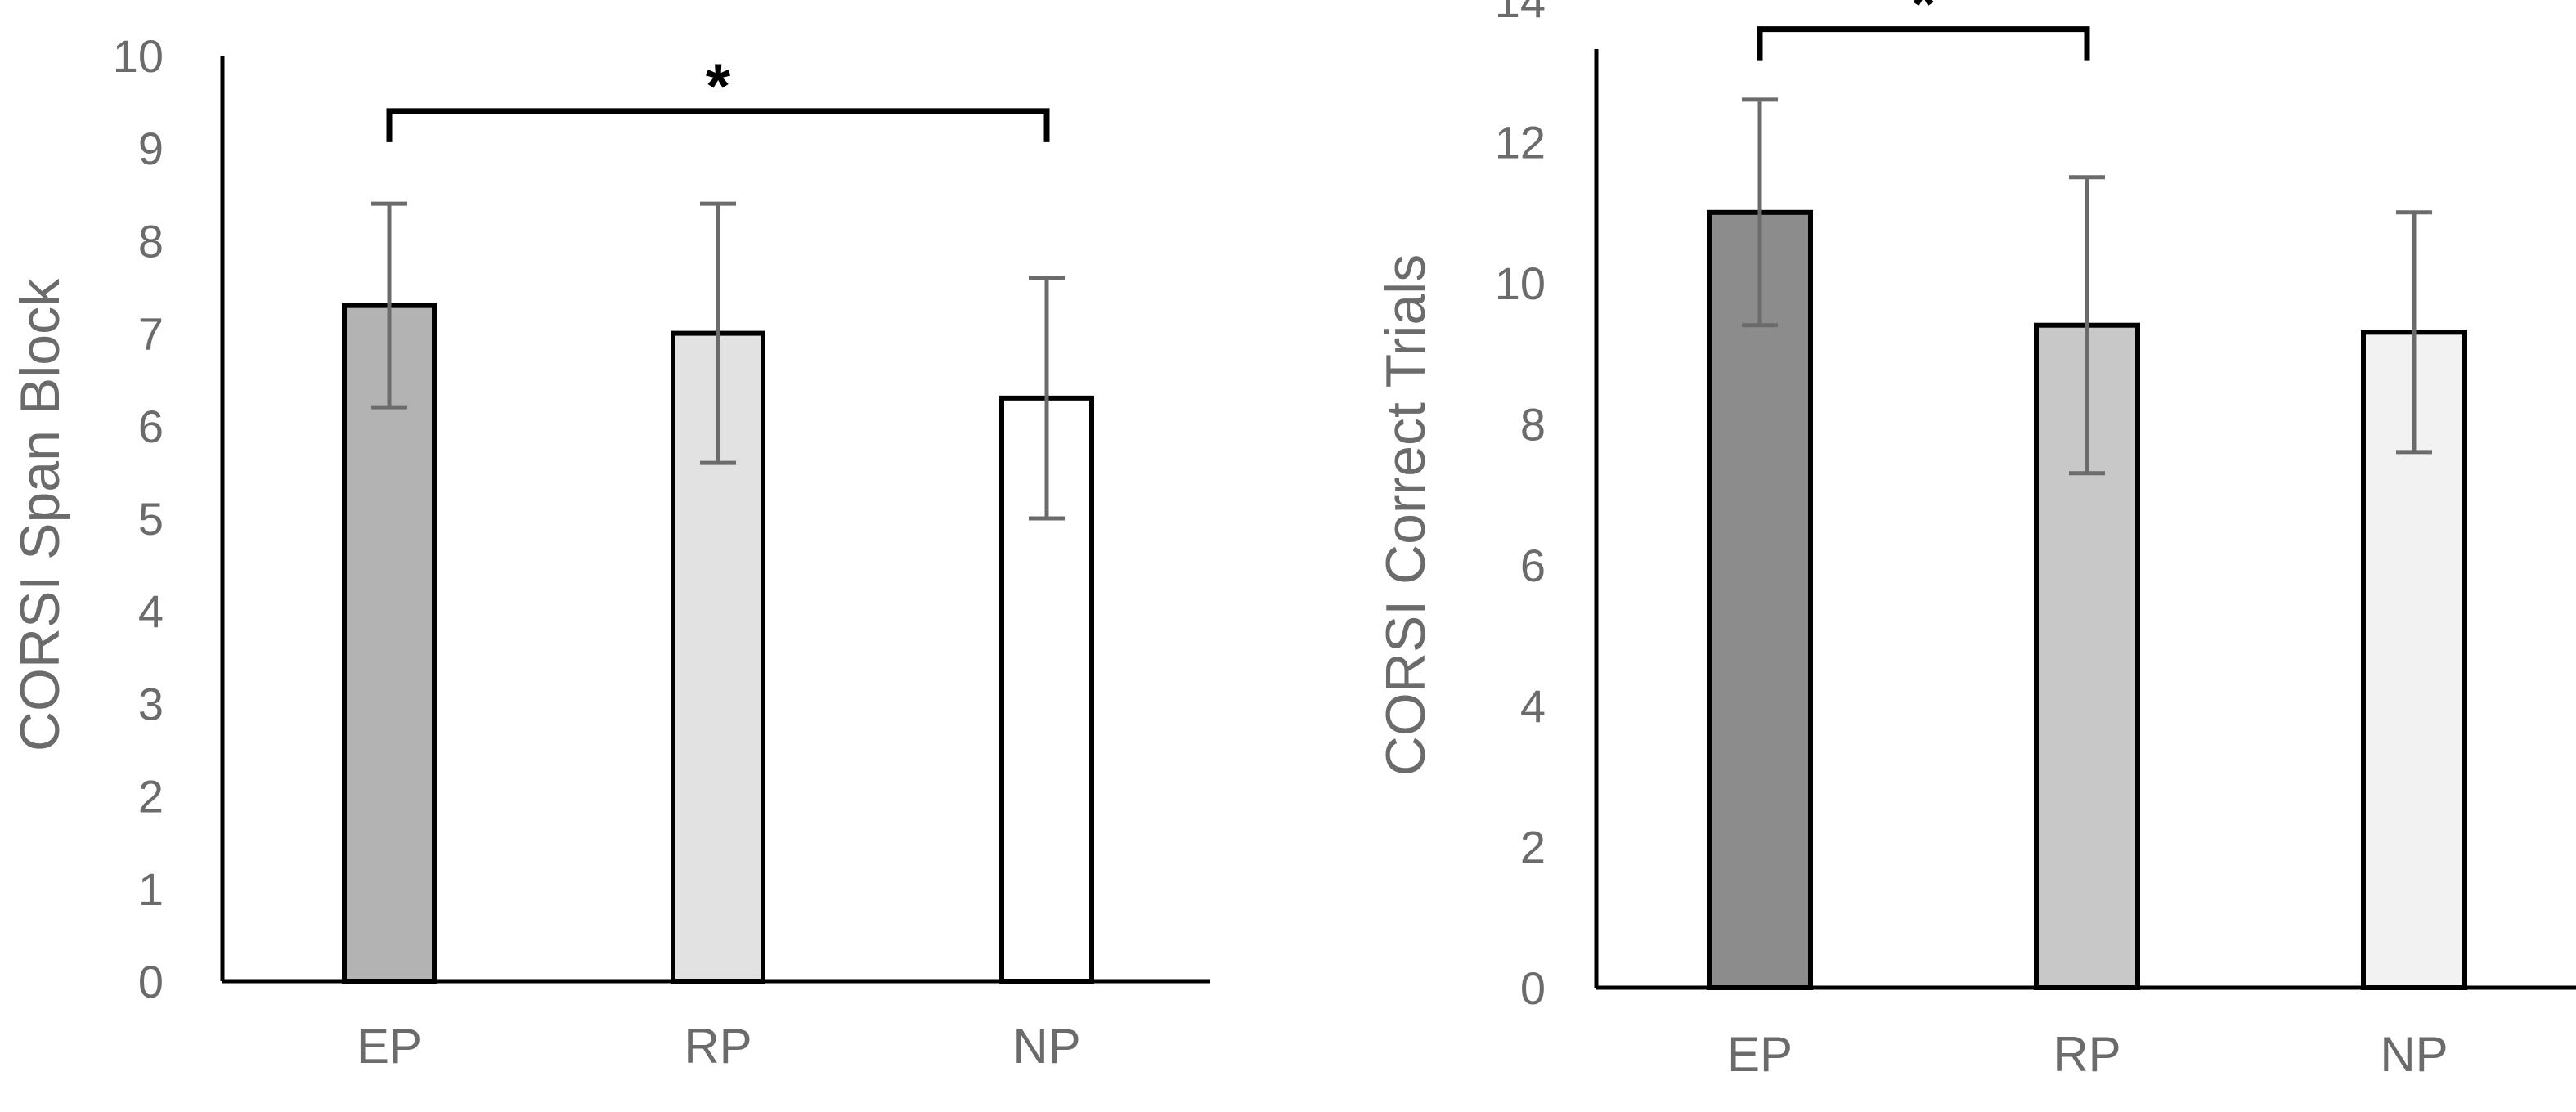 The height and width of the screenshot is (1112, 2576). I want to click on y-tick-label: 3, so click(151, 703).